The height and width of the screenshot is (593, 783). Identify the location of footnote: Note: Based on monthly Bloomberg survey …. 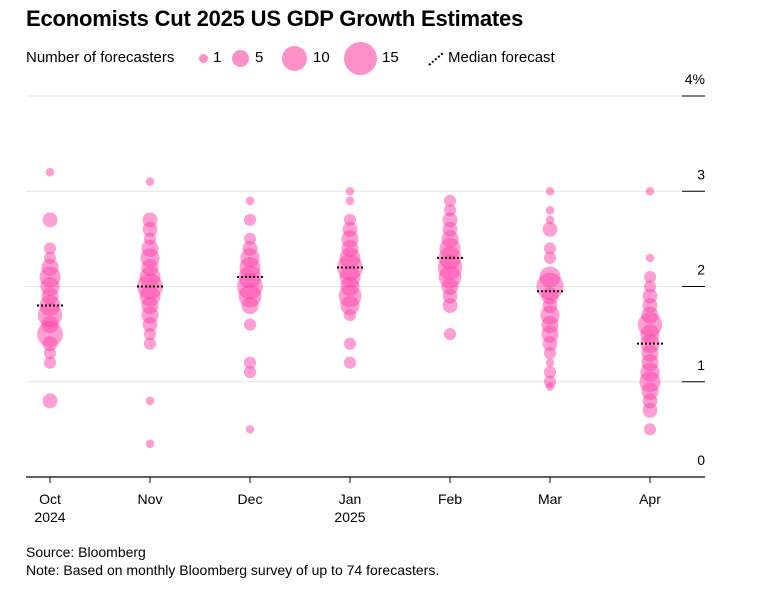
(233, 570).